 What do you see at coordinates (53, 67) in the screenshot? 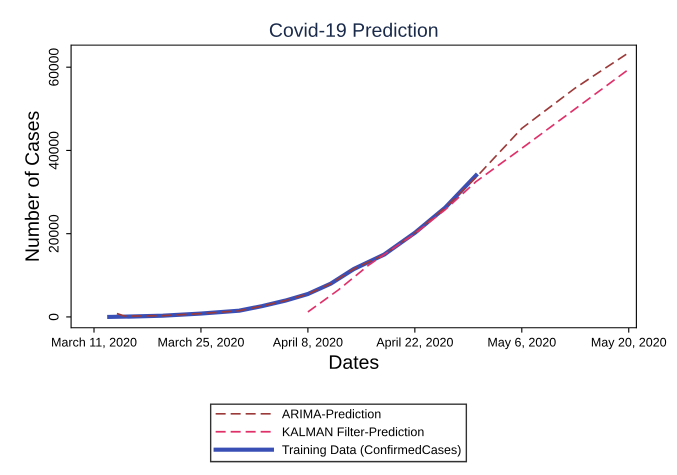
I see `y-tick-label: 60000` at bounding box center [53, 67].